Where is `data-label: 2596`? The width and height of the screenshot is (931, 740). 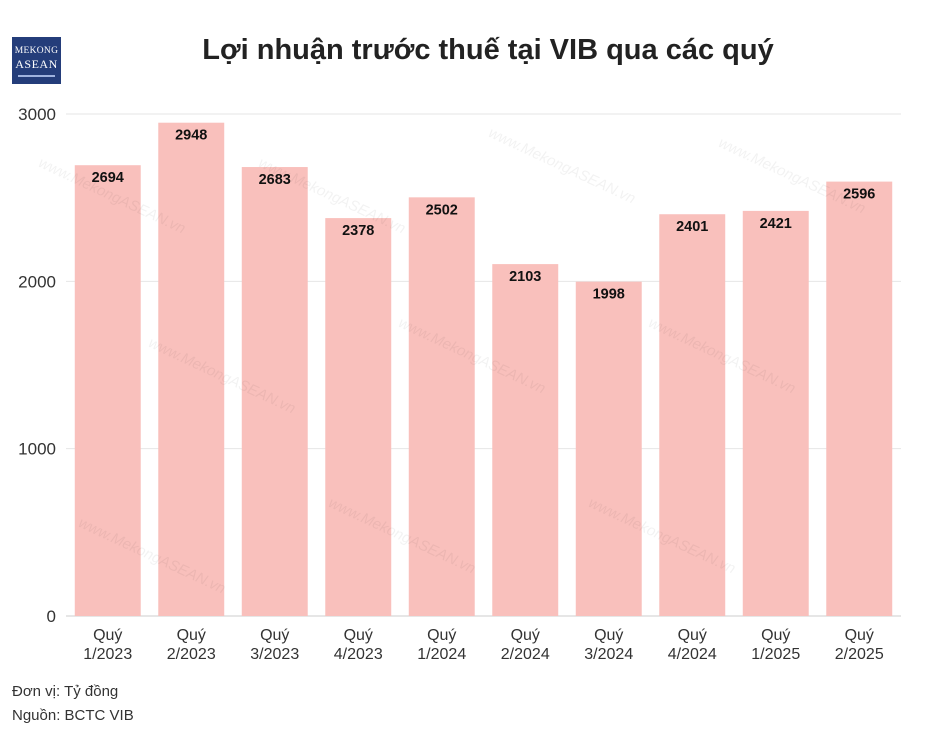
data-label: 2596 is located at coordinates (859, 195).